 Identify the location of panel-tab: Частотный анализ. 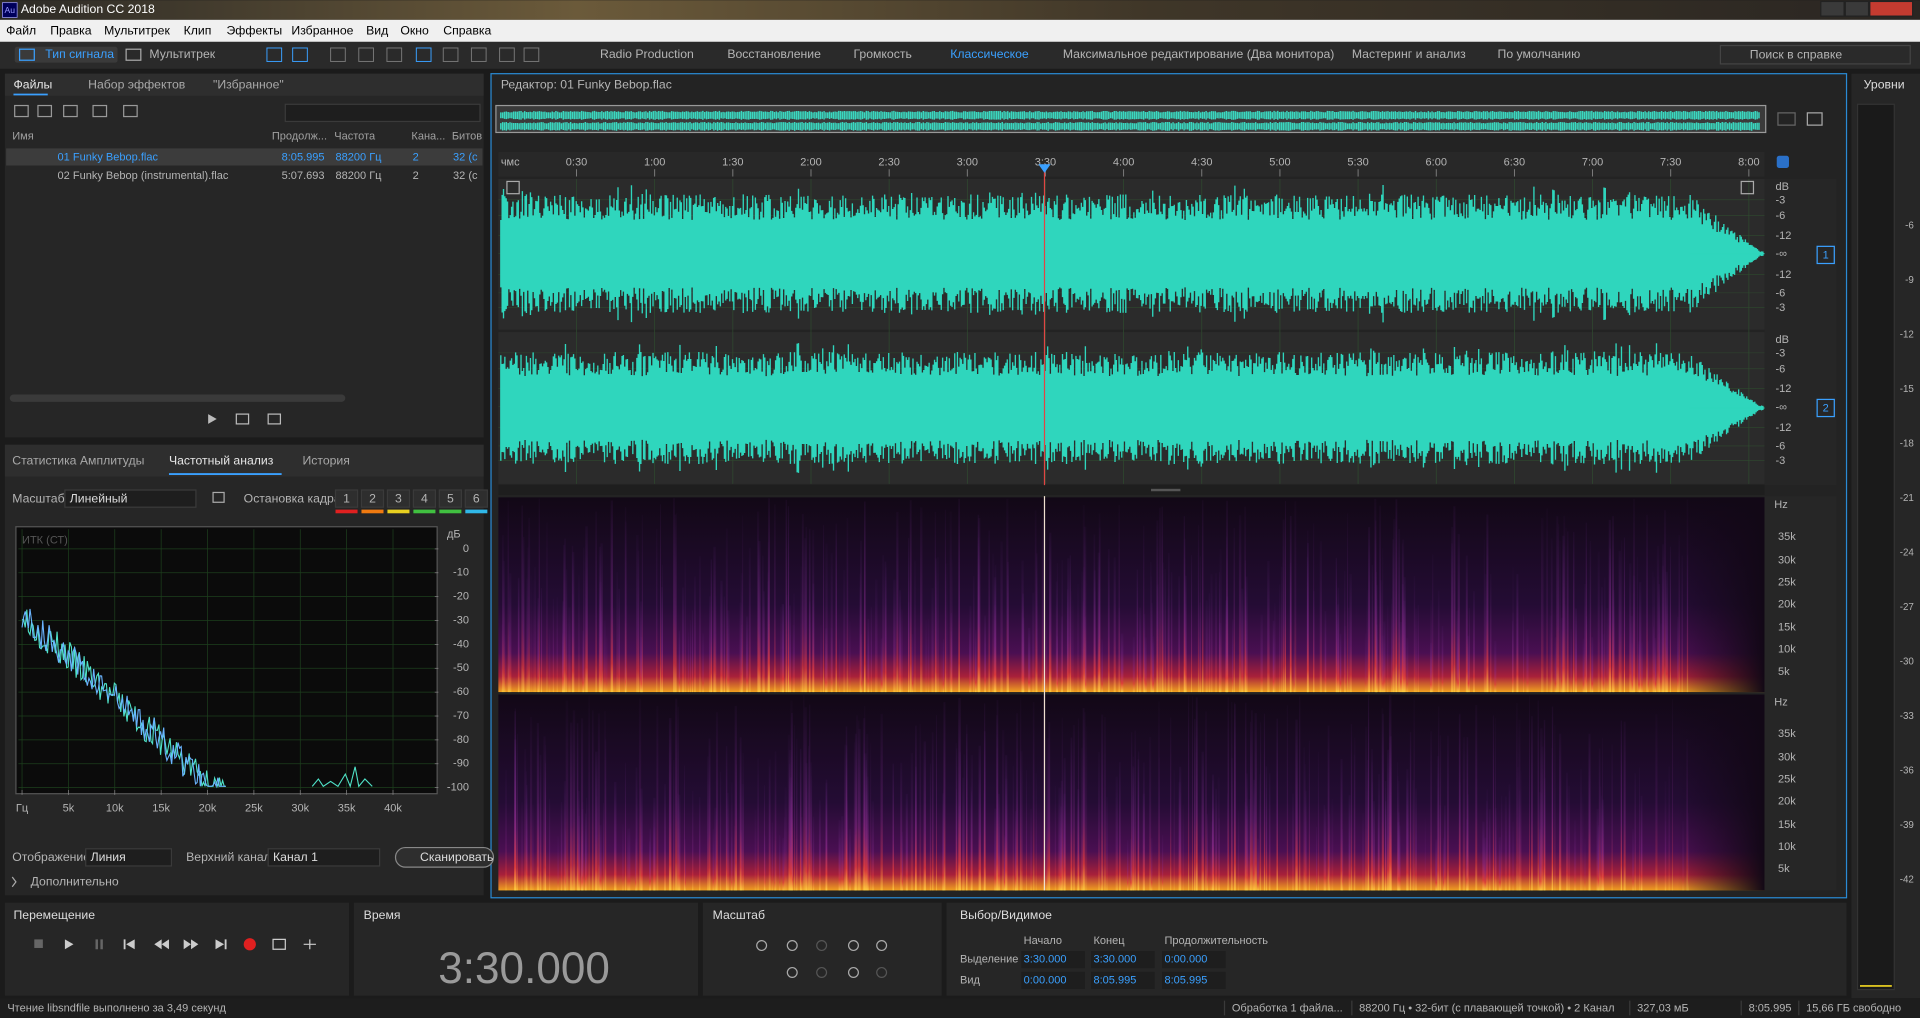
(221, 460).